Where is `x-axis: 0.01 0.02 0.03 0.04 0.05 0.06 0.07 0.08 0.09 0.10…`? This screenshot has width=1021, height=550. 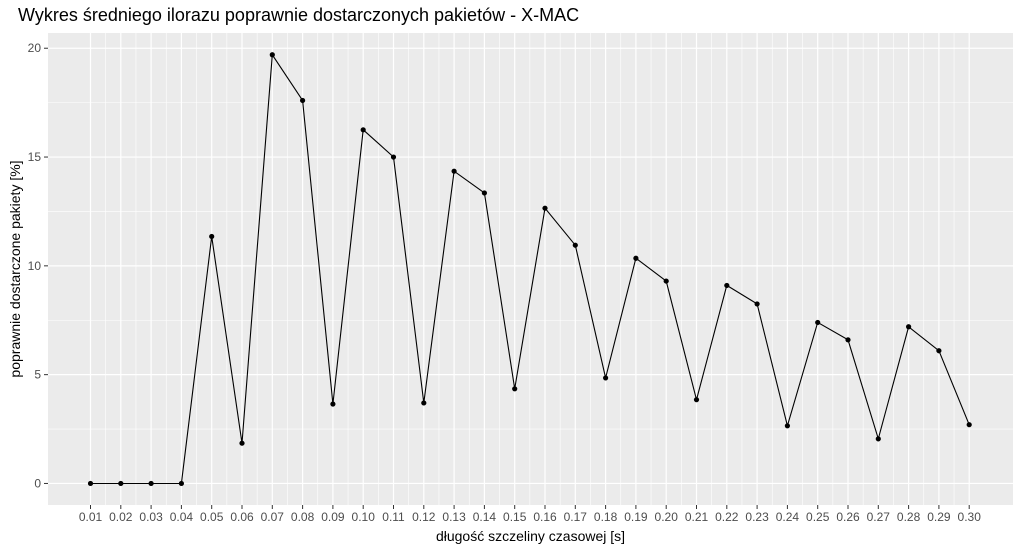
x-axis: 0.01 0.02 0.03 0.04 0.05 0.06 0.07 0.08 0.09 0.10… is located at coordinates (530, 514).